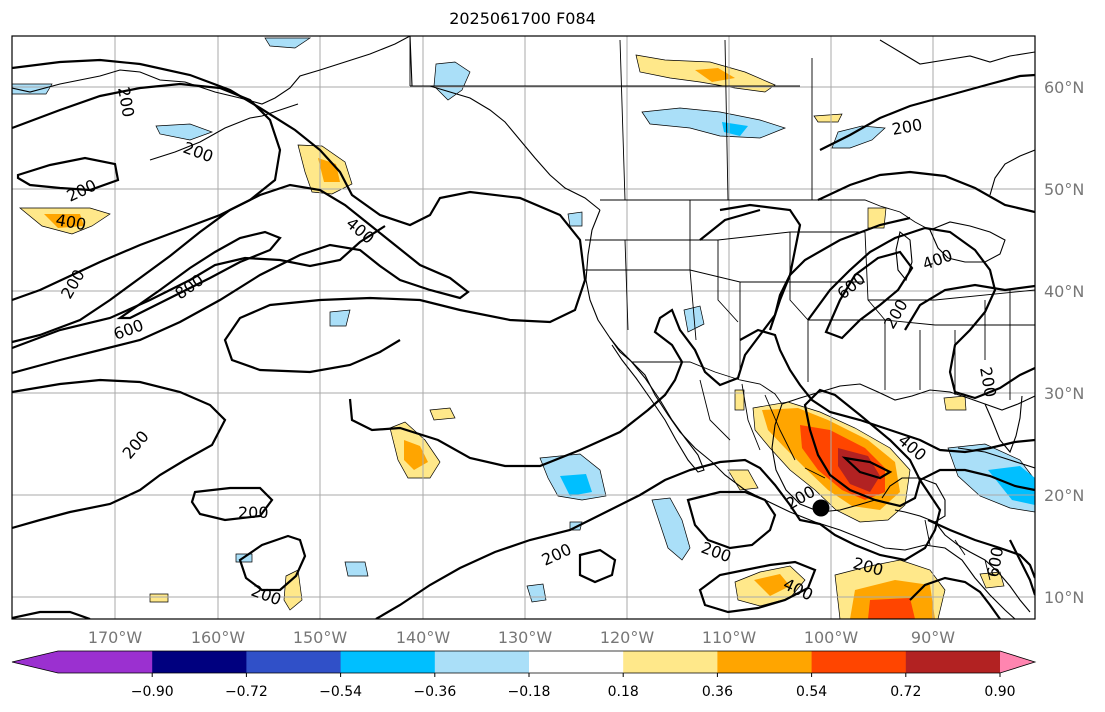 This screenshot has height=712, width=1105. Describe the element at coordinates (627, 637) in the screenshot. I see `lon-label: 120°W` at that location.